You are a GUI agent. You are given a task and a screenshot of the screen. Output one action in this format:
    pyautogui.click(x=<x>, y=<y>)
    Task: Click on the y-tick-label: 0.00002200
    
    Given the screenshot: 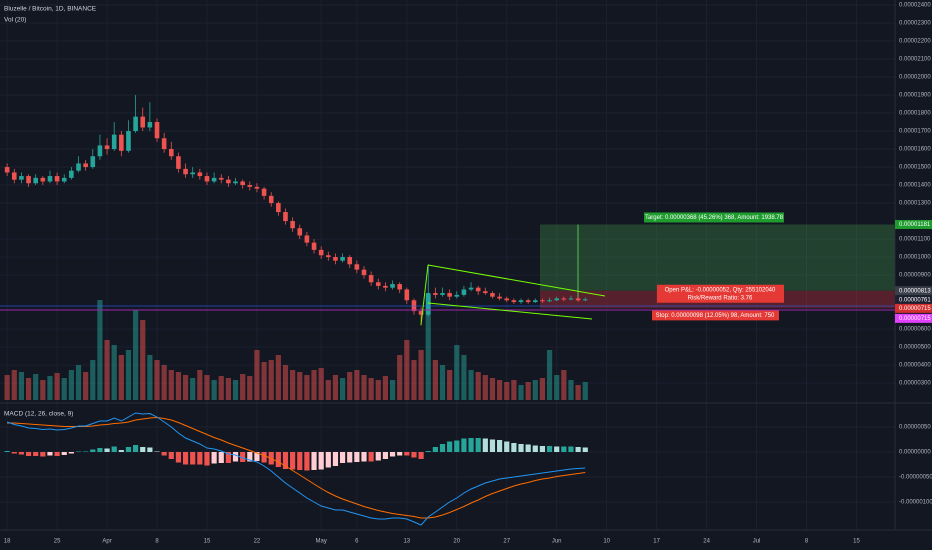 What is the action you would take?
    pyautogui.click(x=915, y=42)
    